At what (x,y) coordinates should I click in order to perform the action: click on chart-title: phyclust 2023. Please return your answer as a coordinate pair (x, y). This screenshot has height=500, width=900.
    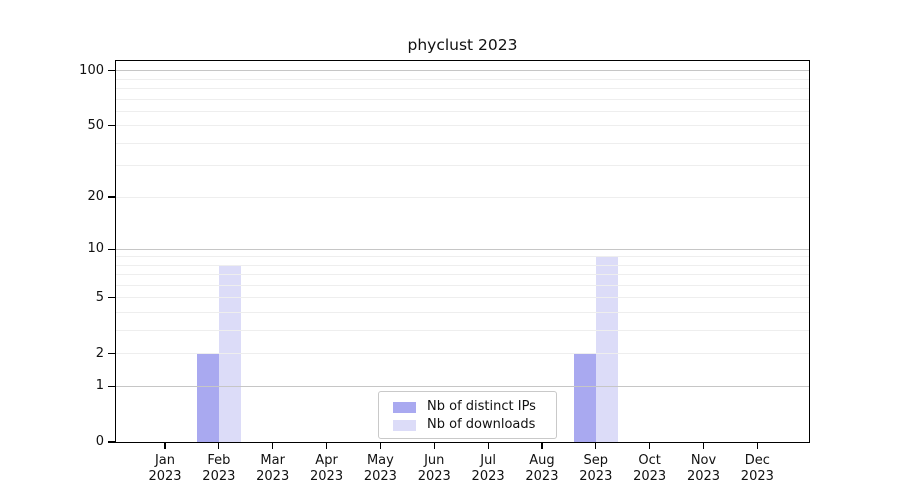
    Looking at the image, I should click on (462, 45).